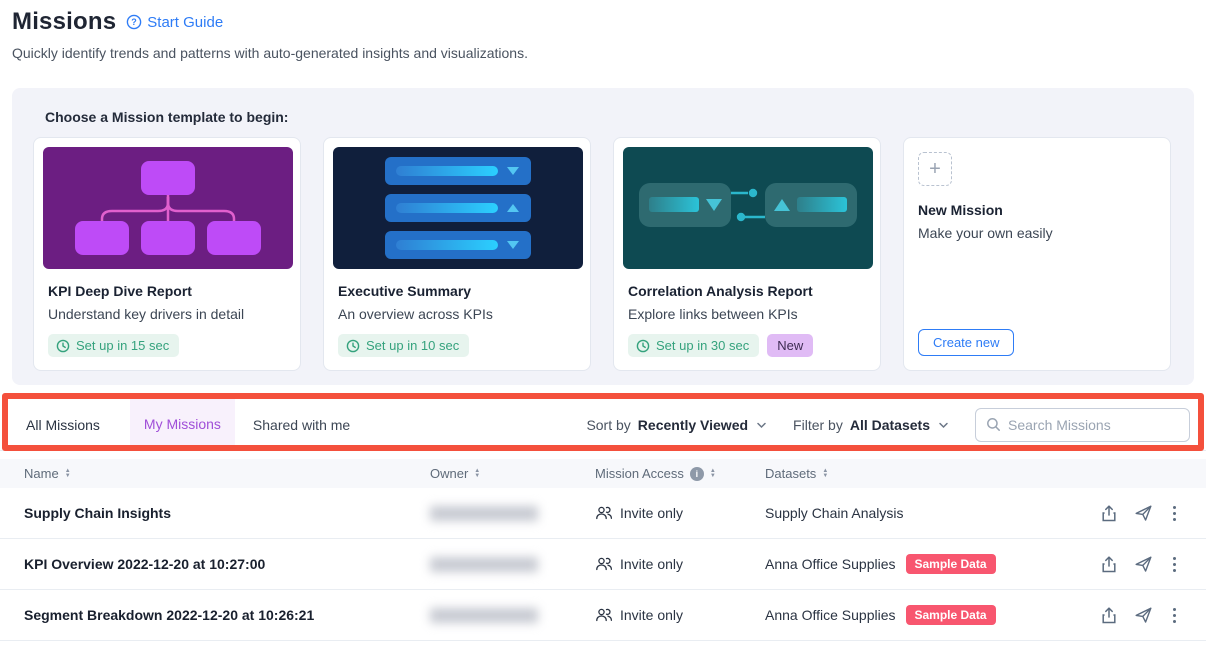  Describe the element at coordinates (168, 208) in the screenshot. I see `kpi-tree-illustration` at that location.